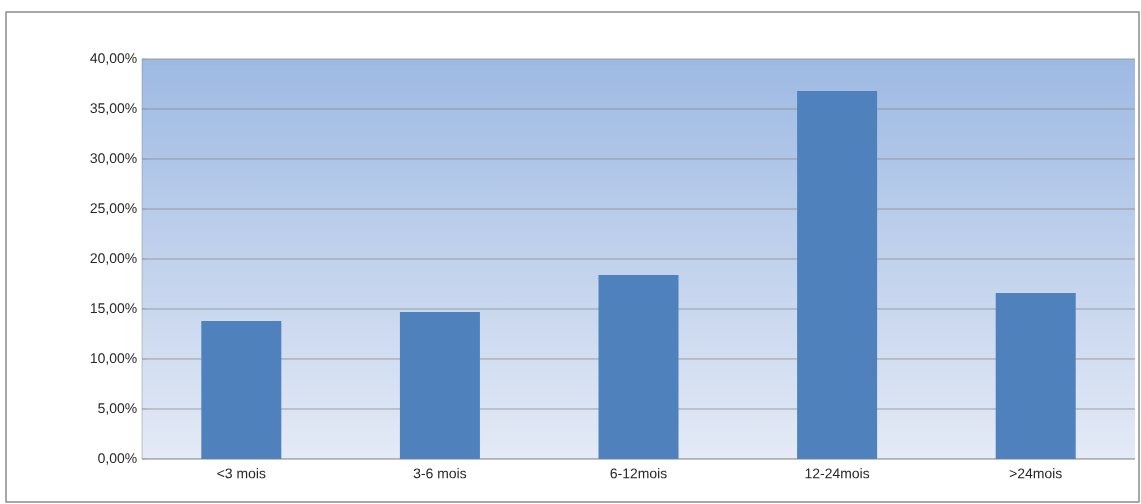 This screenshot has width=1141, height=504. Describe the element at coordinates (440, 473) in the screenshot. I see `x-tick-label: 3-6 mois` at that location.